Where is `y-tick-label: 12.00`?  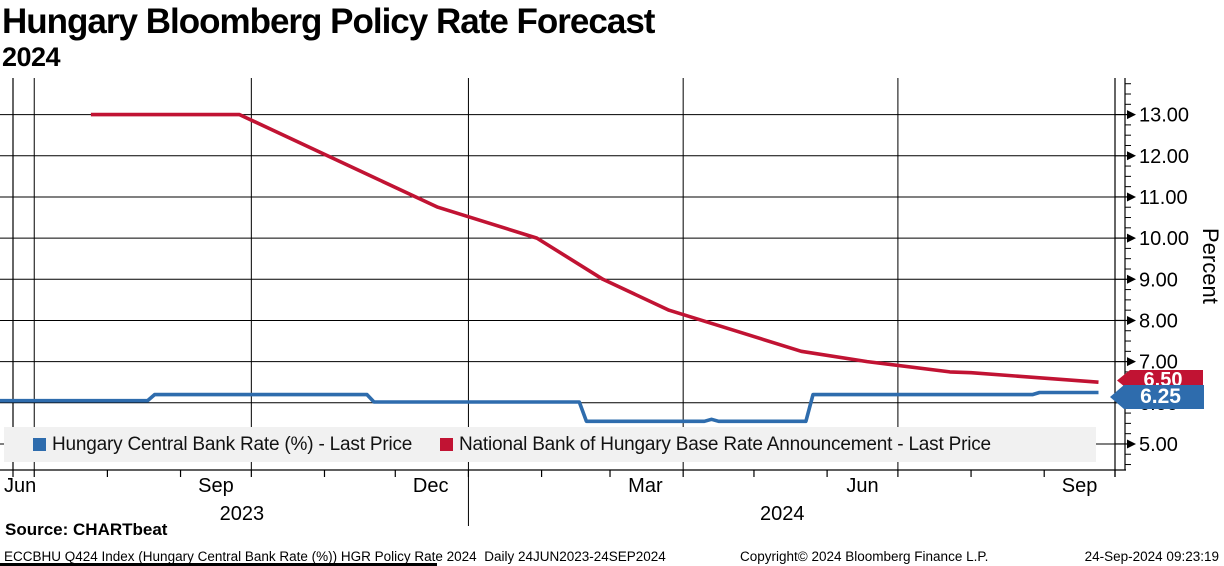 y-tick-label: 12.00 is located at coordinates (1164, 157).